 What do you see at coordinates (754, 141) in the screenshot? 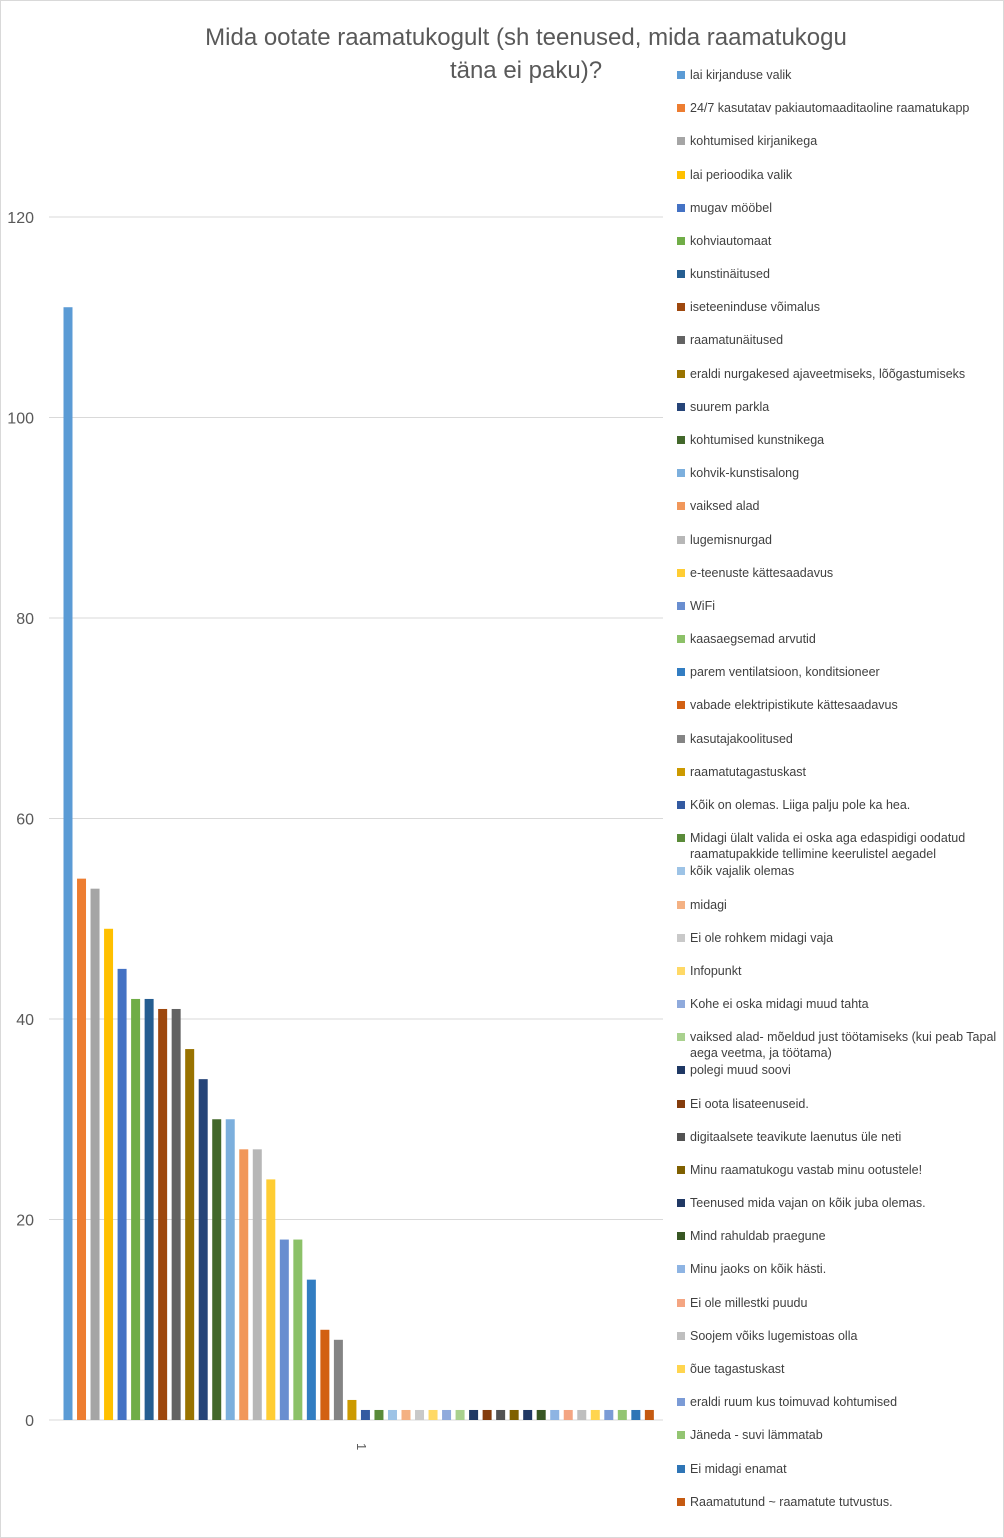
I see `legend-label: kohtumised kirjanikega` at bounding box center [754, 141].